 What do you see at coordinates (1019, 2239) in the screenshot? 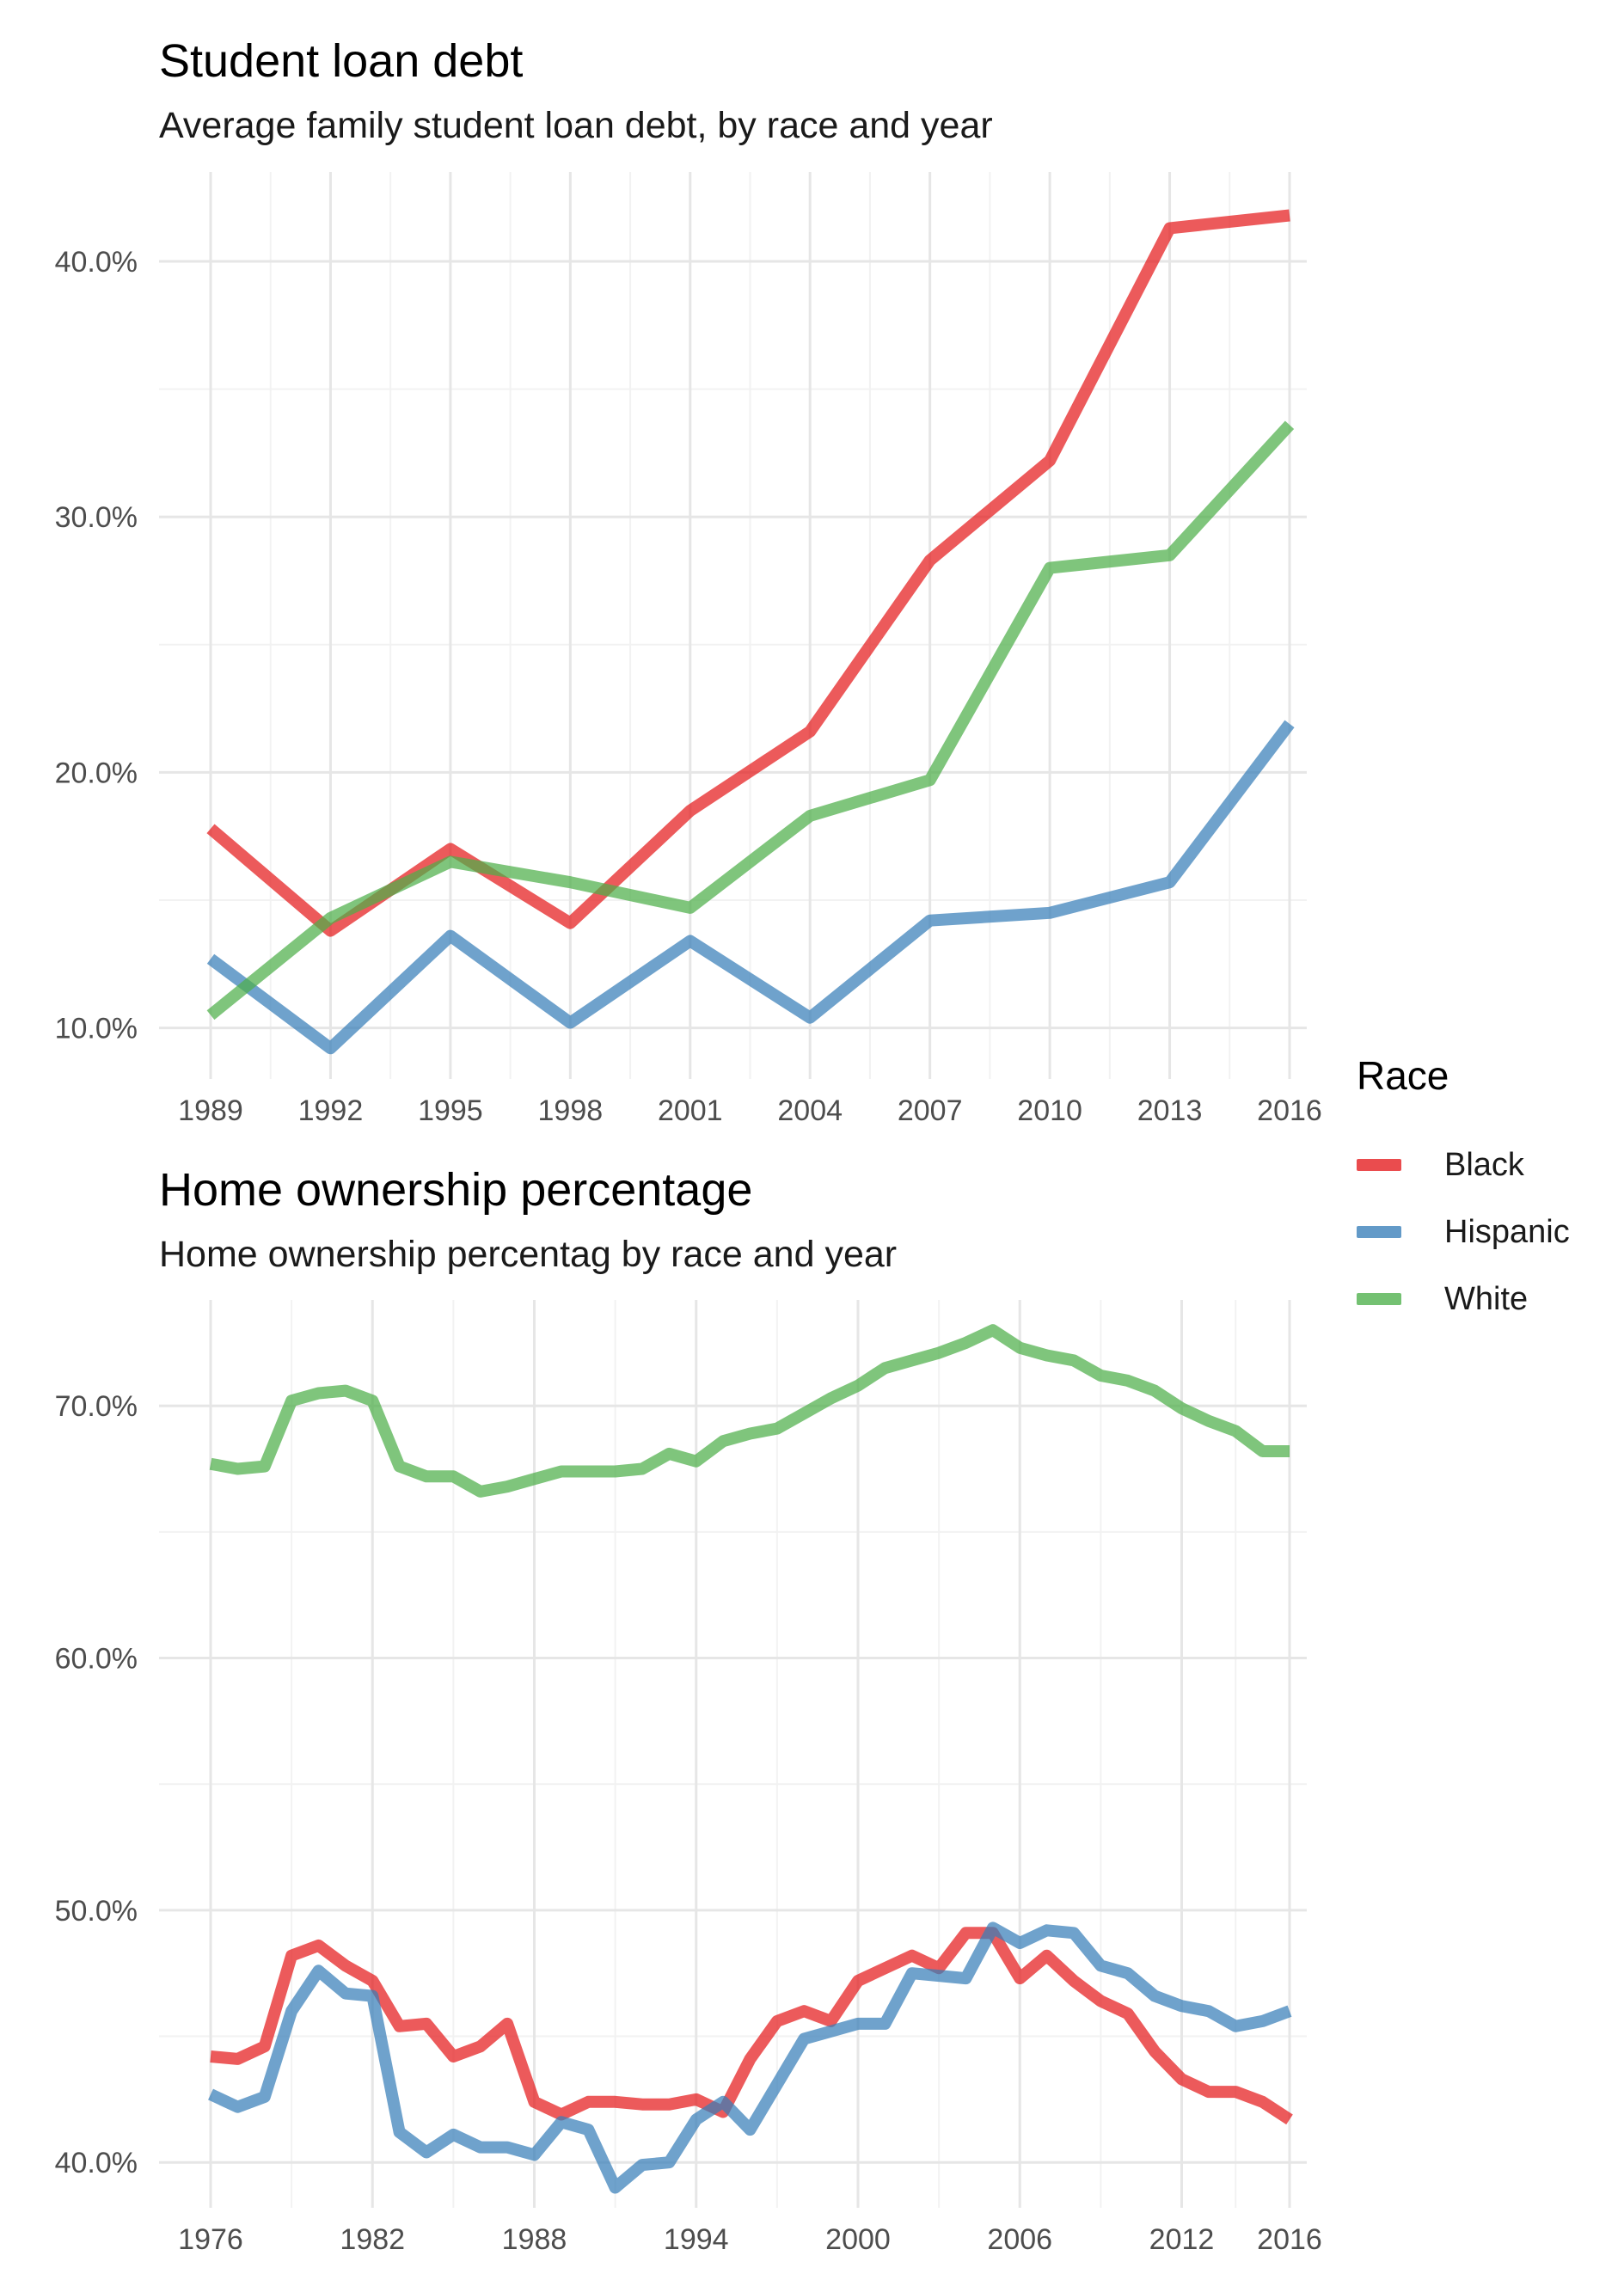
I see `x-tick-label: 2006` at bounding box center [1019, 2239].